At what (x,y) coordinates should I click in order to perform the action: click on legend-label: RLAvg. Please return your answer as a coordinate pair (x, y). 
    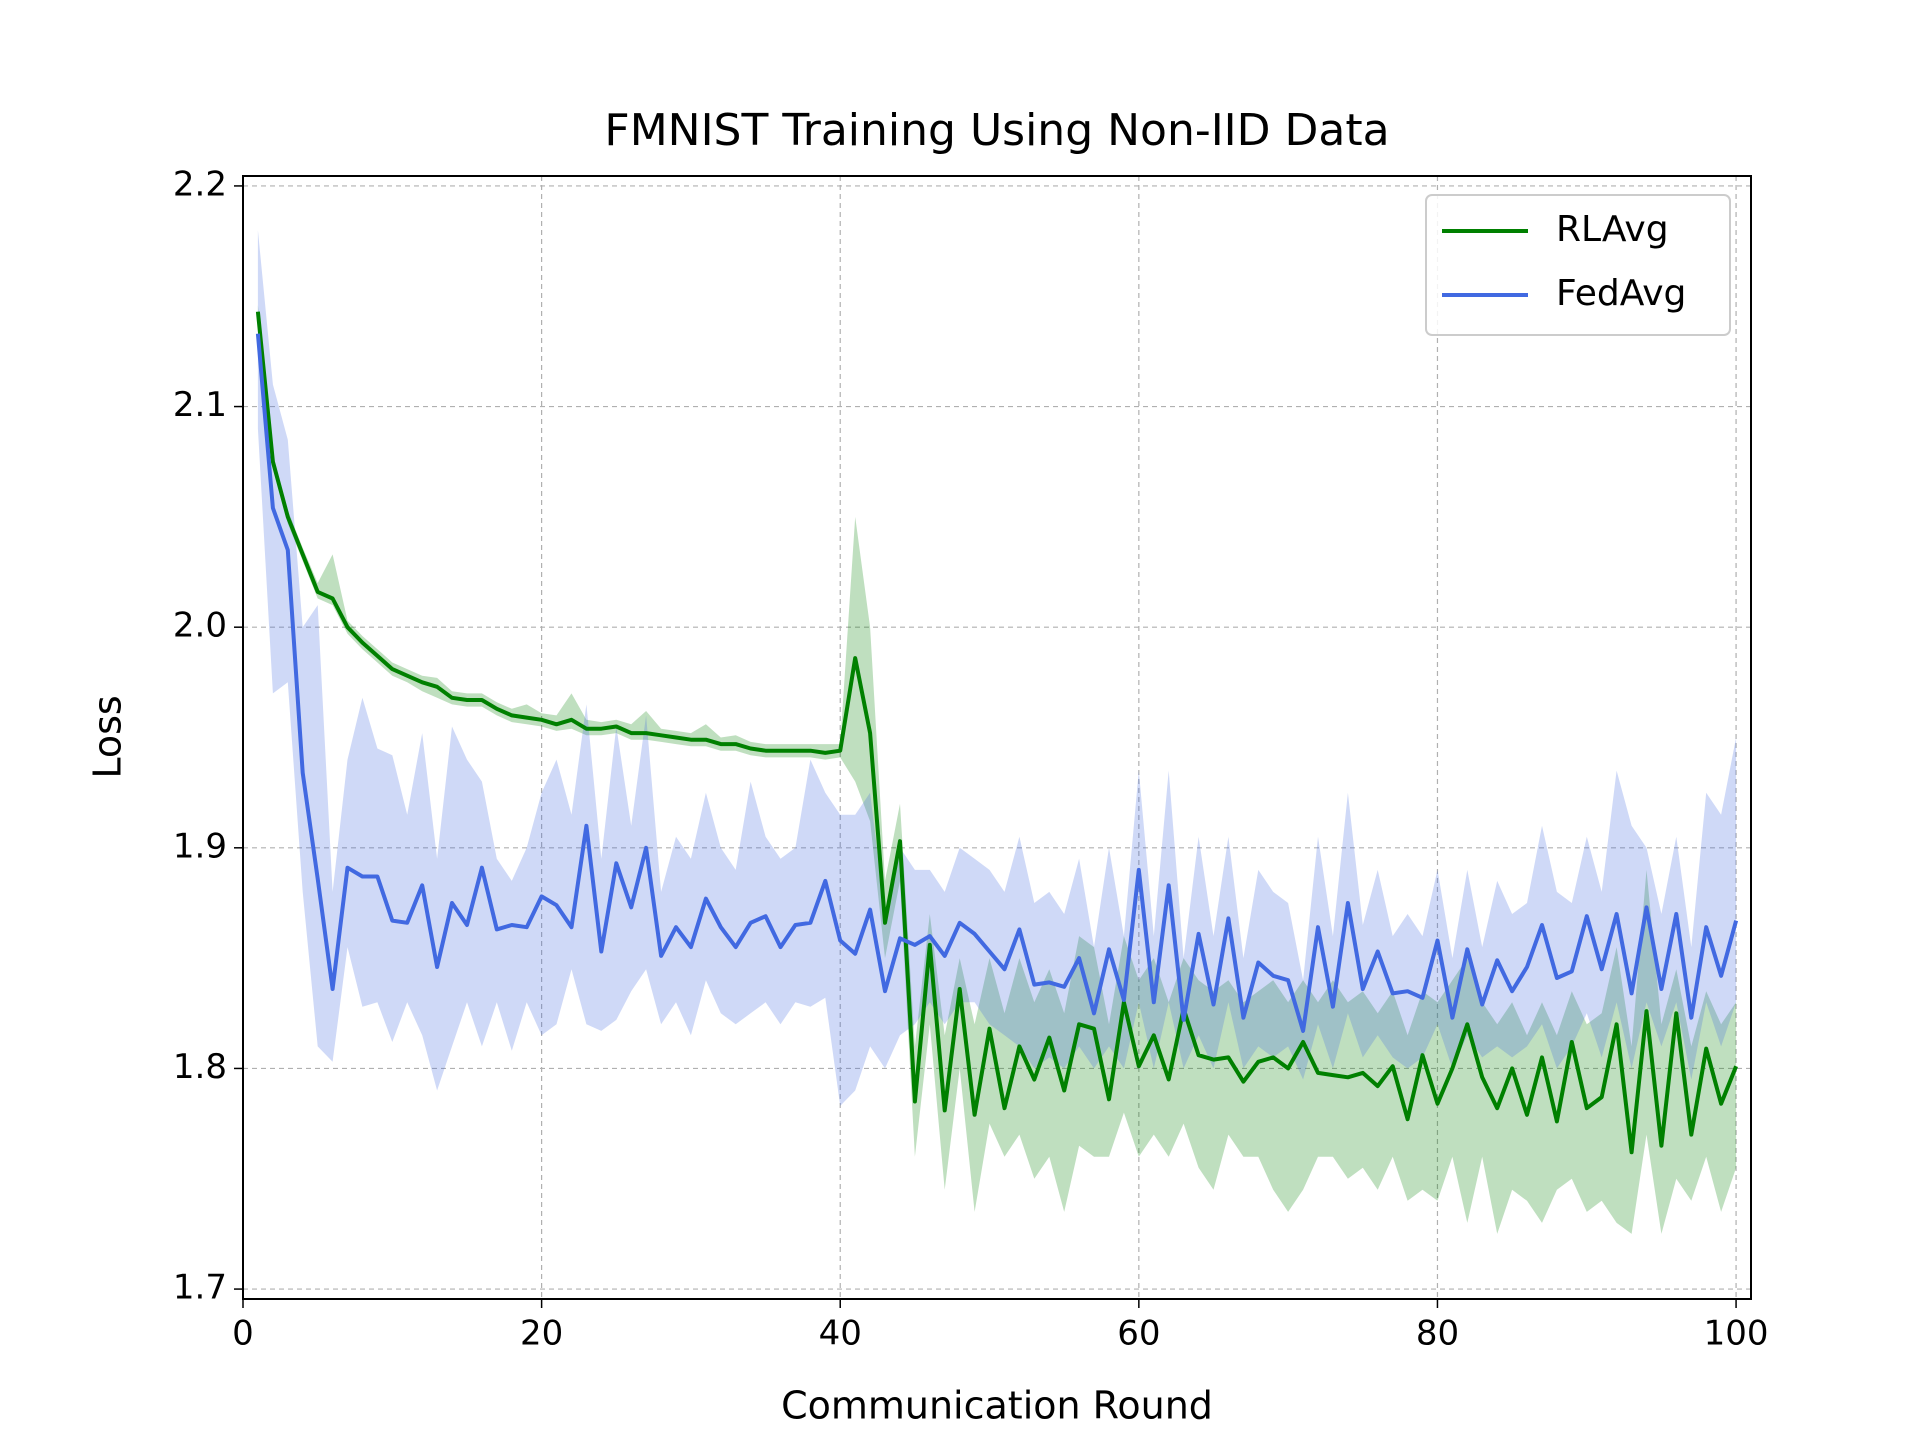
    Looking at the image, I should click on (1612, 229).